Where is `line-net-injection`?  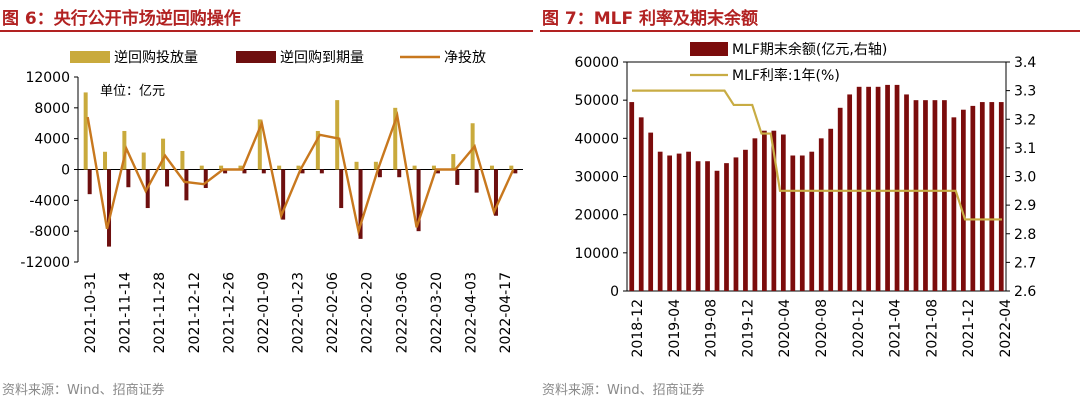 line-net-injection is located at coordinates (300, 173).